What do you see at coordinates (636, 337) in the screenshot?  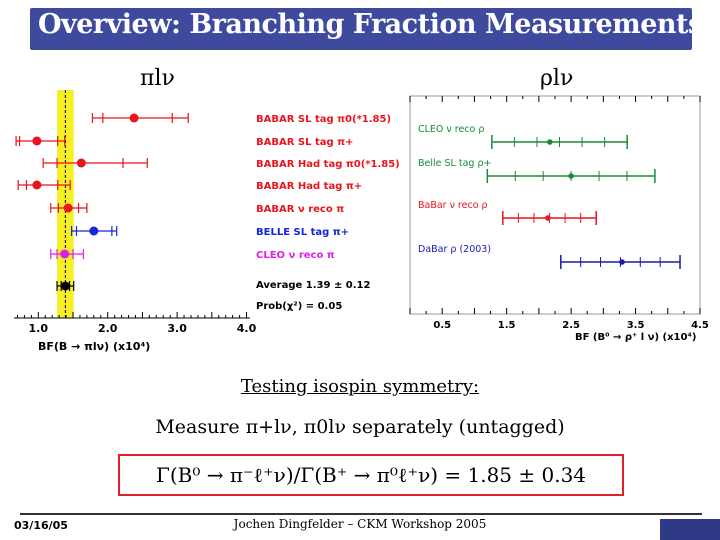 I see `right-x-axis-label: BF (B⁰ → ρ⁺ l ν) (x10⁴)` at bounding box center [636, 337].